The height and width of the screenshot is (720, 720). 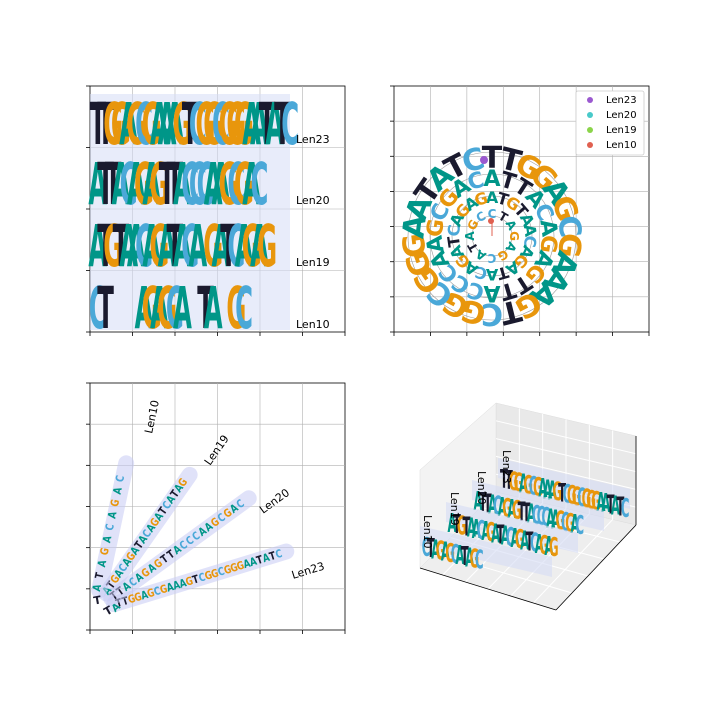 What do you see at coordinates (492, 236) in the screenshot?
I see `ring-guide` at bounding box center [492, 236].